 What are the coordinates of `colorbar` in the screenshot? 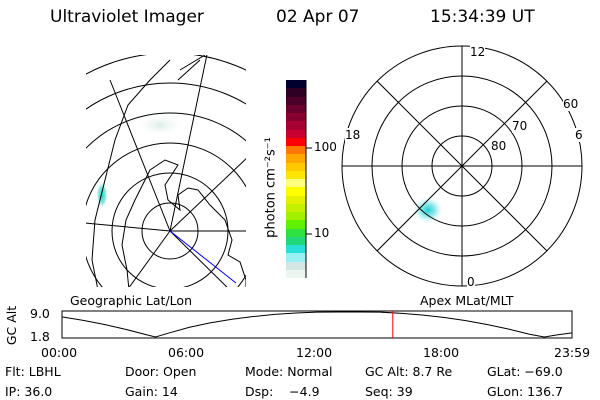 It's located at (296, 179).